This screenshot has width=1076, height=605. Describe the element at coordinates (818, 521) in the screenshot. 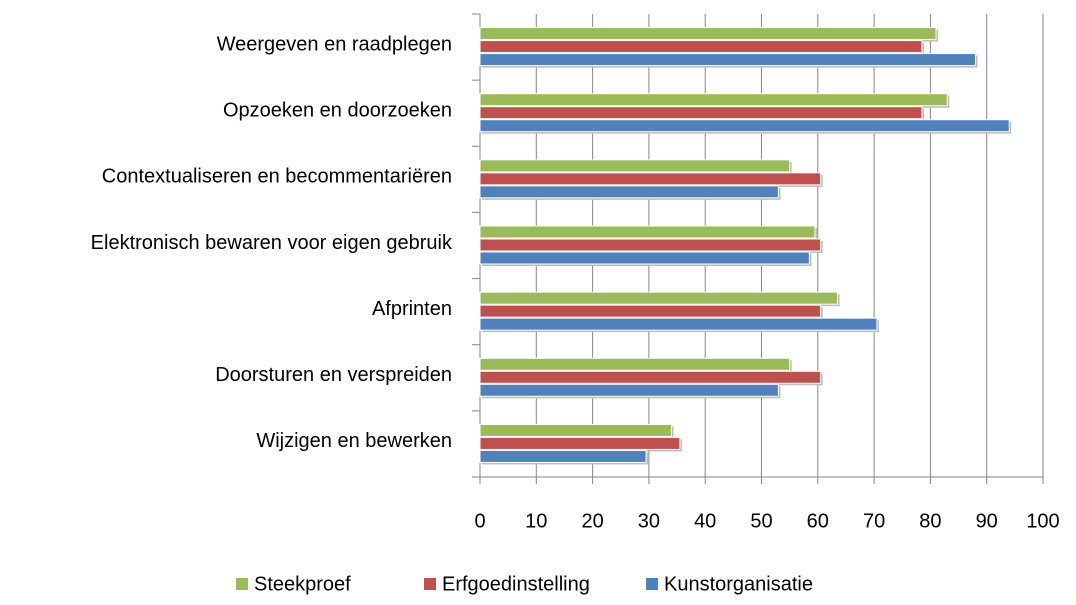

I see `x-tick-label: 60` at that location.